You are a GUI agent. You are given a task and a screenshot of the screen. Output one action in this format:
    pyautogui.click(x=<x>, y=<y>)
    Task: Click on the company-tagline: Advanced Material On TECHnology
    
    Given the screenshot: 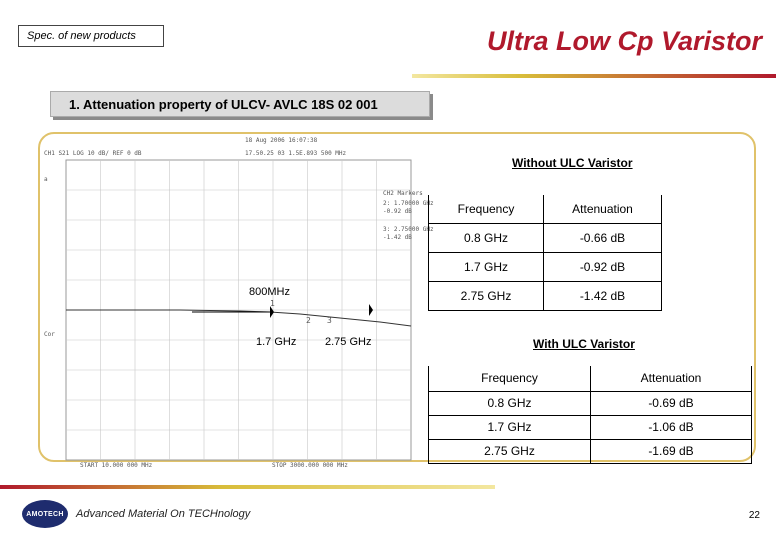 What is the action you would take?
    pyautogui.click(x=163, y=514)
    